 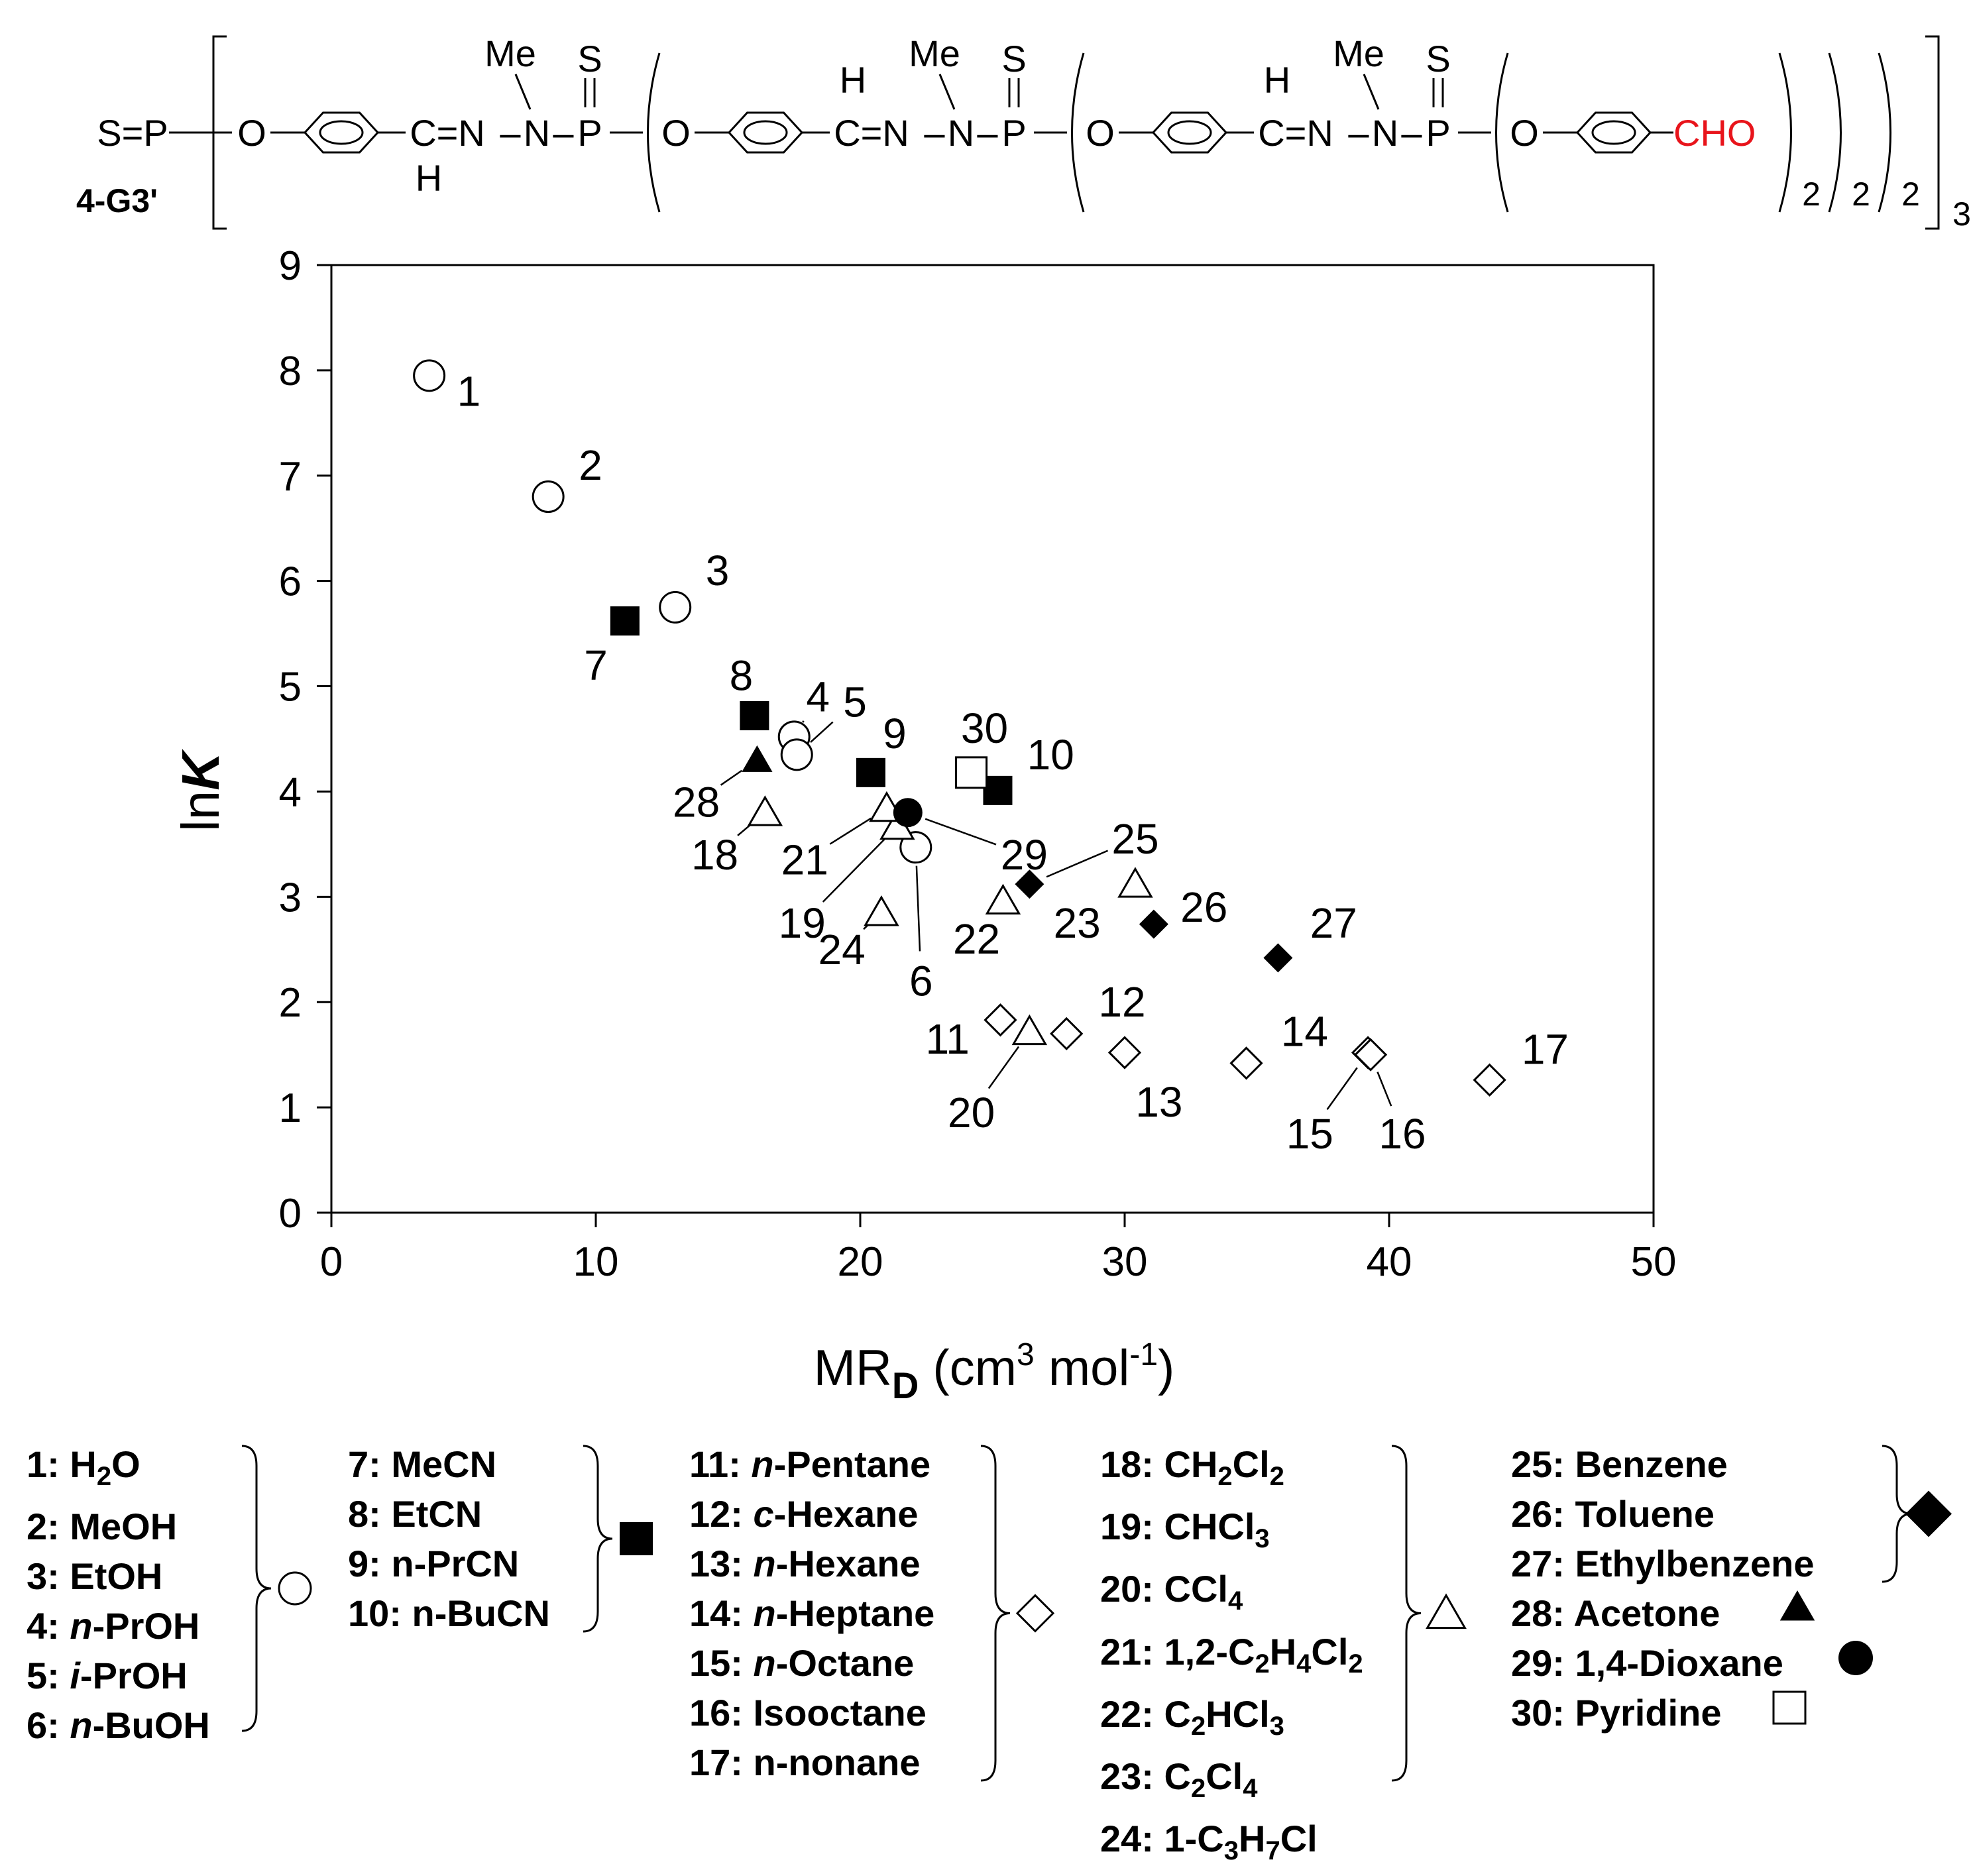 I want to click on legend-number: 13:, so click(x=721, y=1563).